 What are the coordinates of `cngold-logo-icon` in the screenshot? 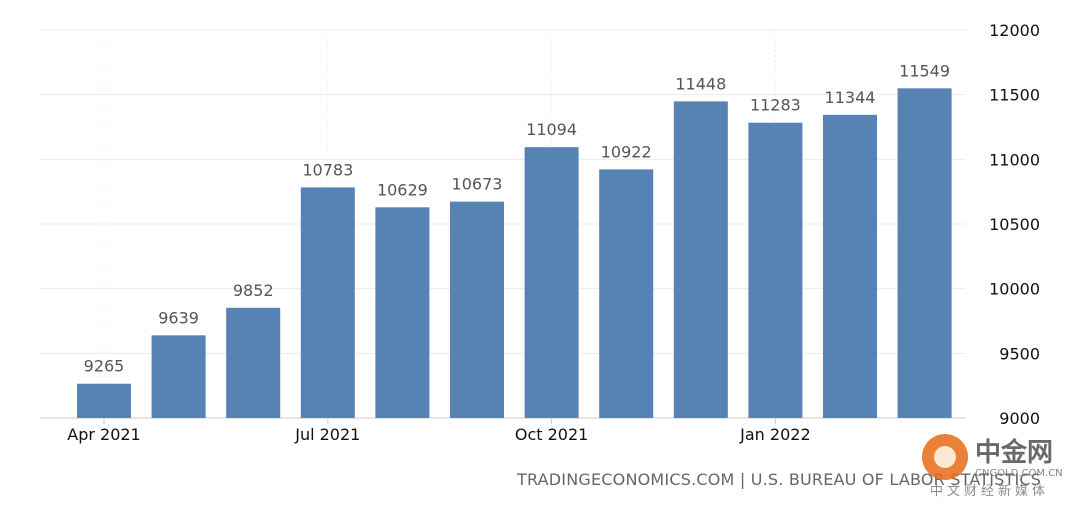 It's located at (945, 457).